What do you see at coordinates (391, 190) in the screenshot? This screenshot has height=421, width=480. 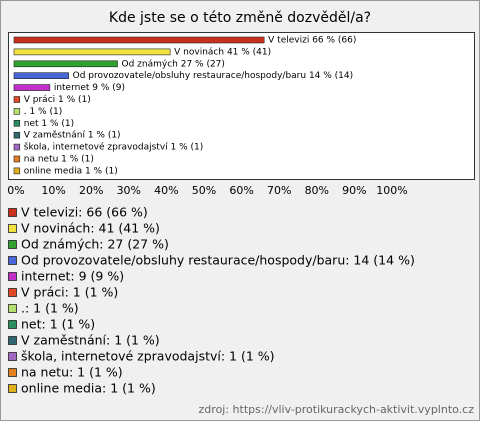 I see `x-tick-label: 100%` at bounding box center [391, 190].